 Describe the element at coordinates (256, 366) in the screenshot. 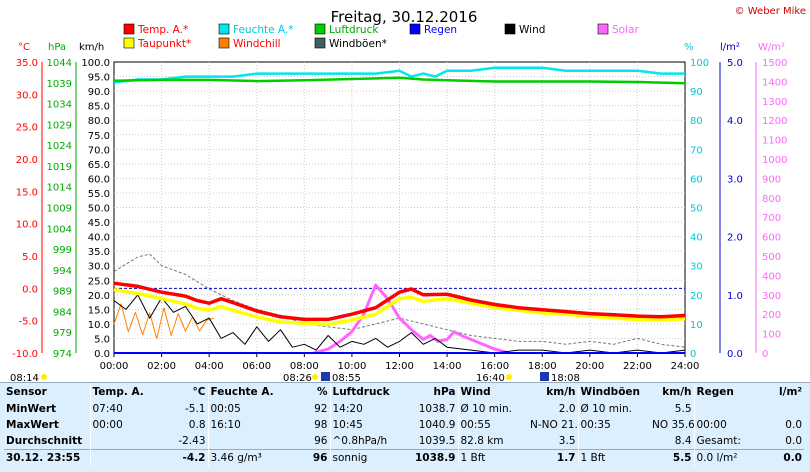

I see `x-tick-label: 06:00` at that location.